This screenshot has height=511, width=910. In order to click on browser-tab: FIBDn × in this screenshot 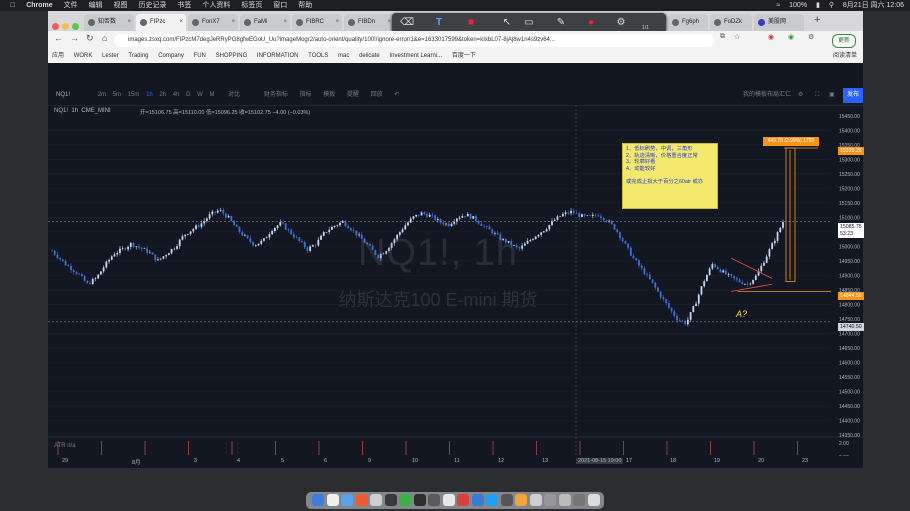, I will do `click(369, 22)`.